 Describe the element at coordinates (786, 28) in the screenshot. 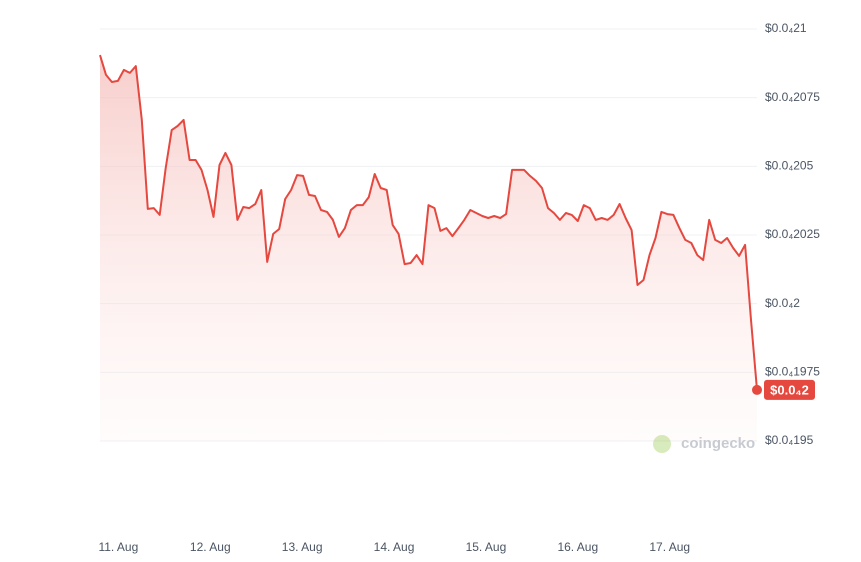

I see `y-tick-label: $0.0₄21` at that location.